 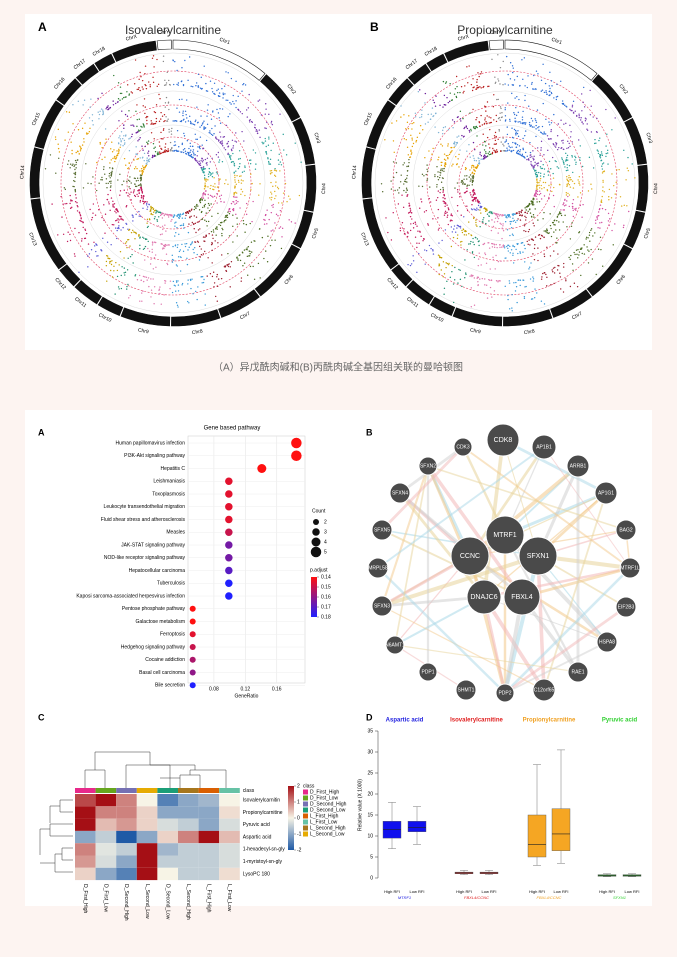 I want to click on chromosome-label: Chr1, so click(x=224, y=41).